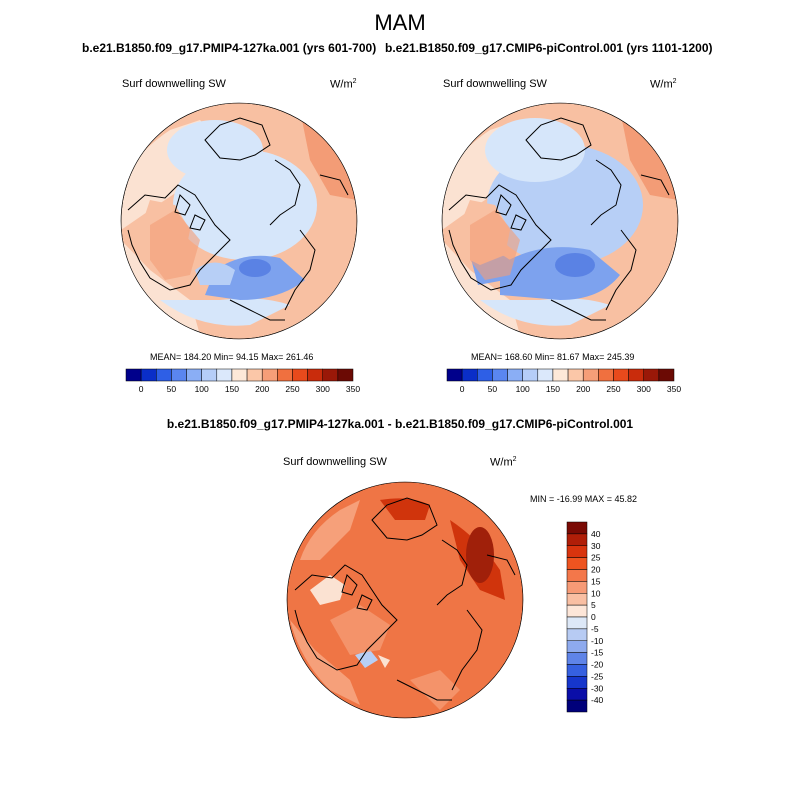 The width and height of the screenshot is (800, 800). What do you see at coordinates (553, 389) in the screenshot?
I see `right-colorbar-tick-label: 150` at bounding box center [553, 389].